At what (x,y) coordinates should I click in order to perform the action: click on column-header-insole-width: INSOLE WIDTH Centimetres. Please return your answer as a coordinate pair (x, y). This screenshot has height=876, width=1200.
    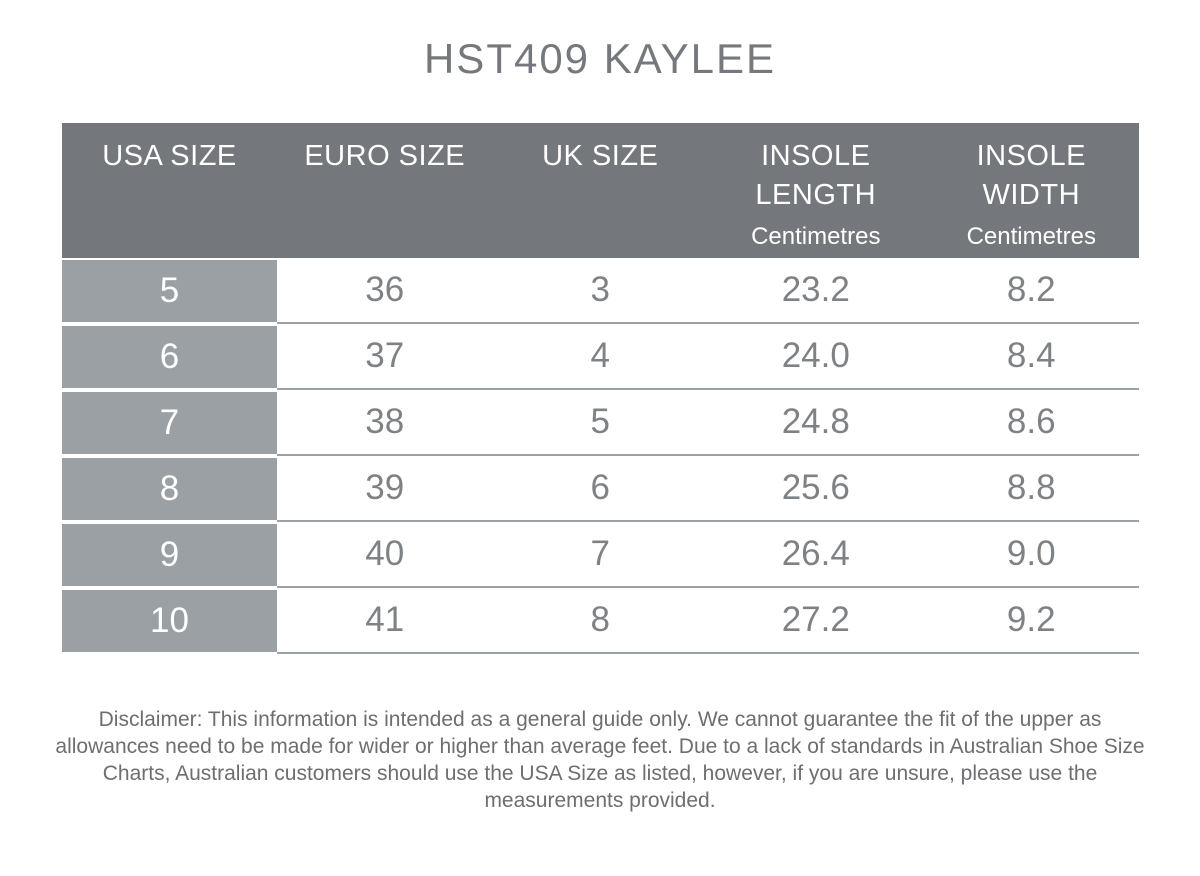
    Looking at the image, I should click on (1032, 190).